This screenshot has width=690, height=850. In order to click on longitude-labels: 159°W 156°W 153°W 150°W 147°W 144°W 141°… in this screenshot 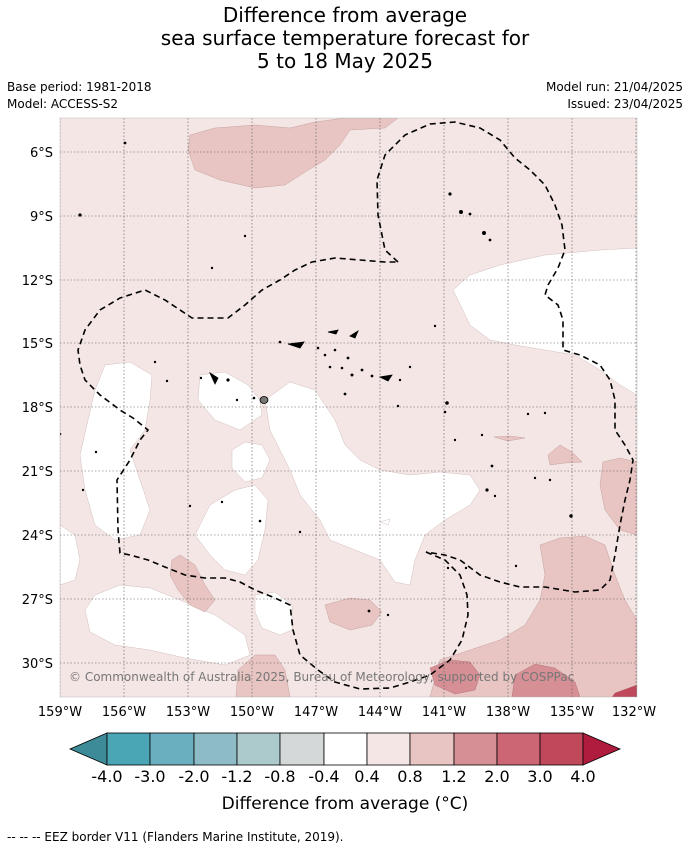, I will do `click(347, 712)`.